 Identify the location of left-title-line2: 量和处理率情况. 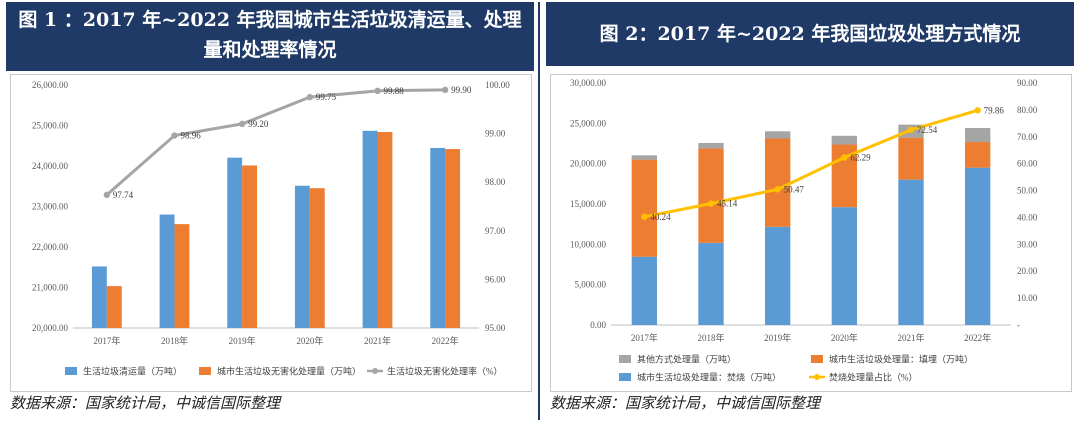
(270, 50).